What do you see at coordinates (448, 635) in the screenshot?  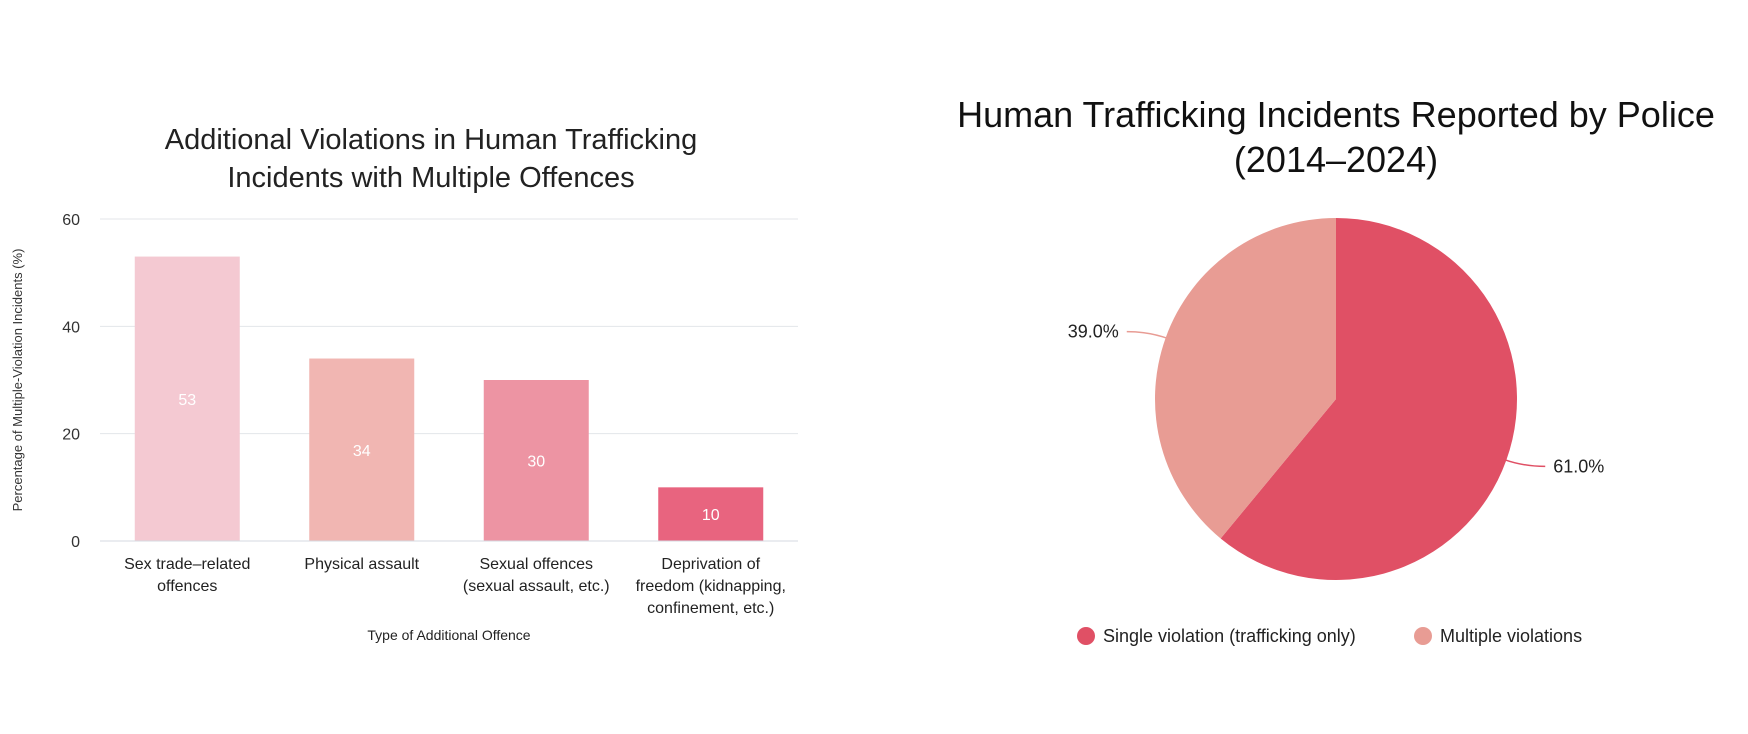 I see `x-axis-label: Type of Additional Offence` at bounding box center [448, 635].